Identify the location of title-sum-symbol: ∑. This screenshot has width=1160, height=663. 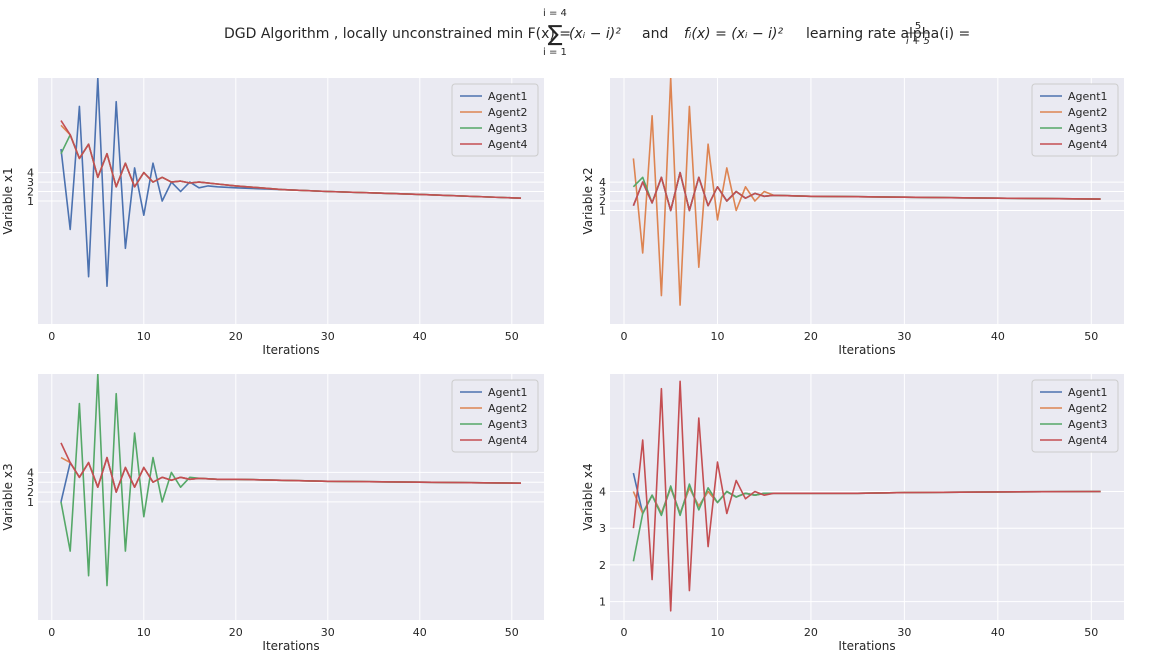
(555, 34).